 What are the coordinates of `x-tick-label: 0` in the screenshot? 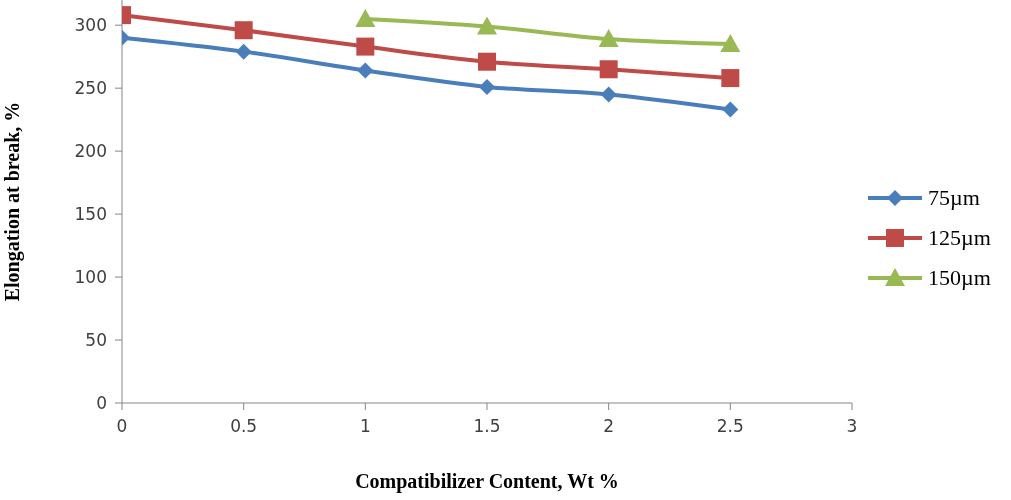 It's located at (122, 426).